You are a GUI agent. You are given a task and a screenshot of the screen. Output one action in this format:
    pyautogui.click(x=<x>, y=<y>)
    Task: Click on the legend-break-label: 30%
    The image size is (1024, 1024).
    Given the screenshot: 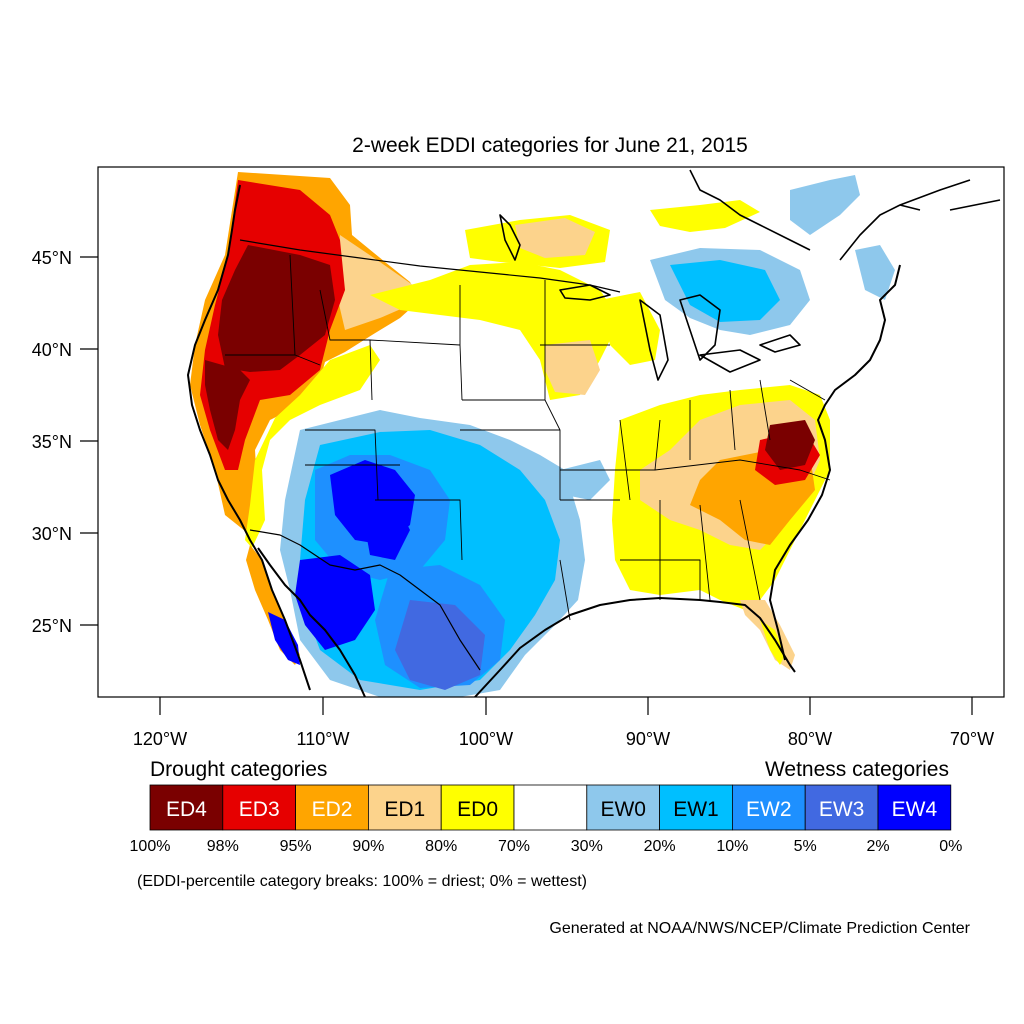 What is the action you would take?
    pyautogui.click(x=587, y=846)
    